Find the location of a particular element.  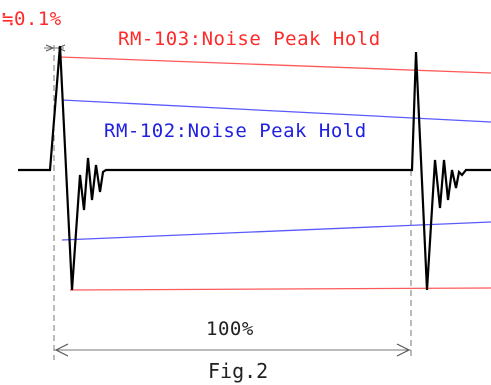

red-hold-label: RM-103:Noise Peak Hold is located at coordinates (249, 39).